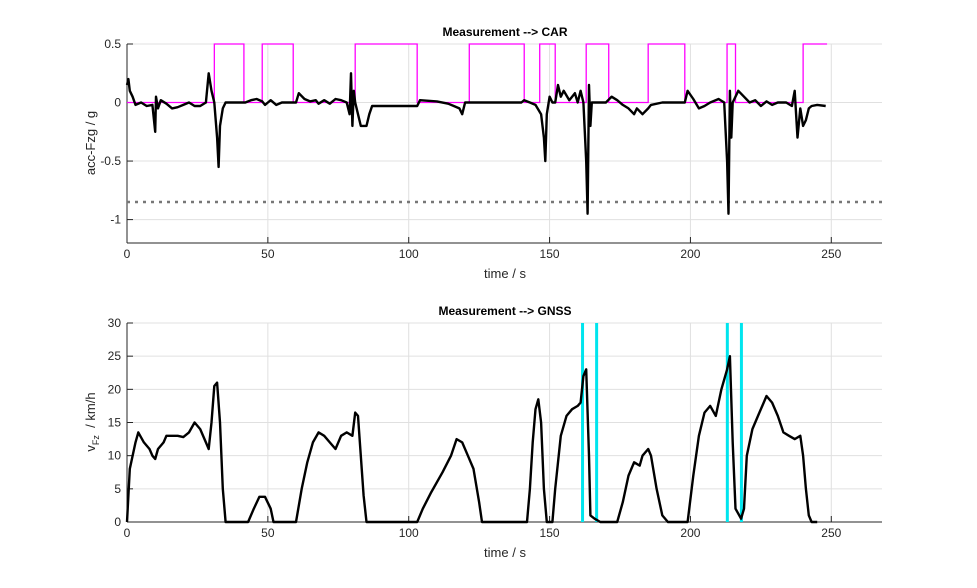 The width and height of the screenshot is (977, 588). What do you see at coordinates (504, 32) in the screenshot?
I see `chart-title: Measurement --> CAR` at bounding box center [504, 32].